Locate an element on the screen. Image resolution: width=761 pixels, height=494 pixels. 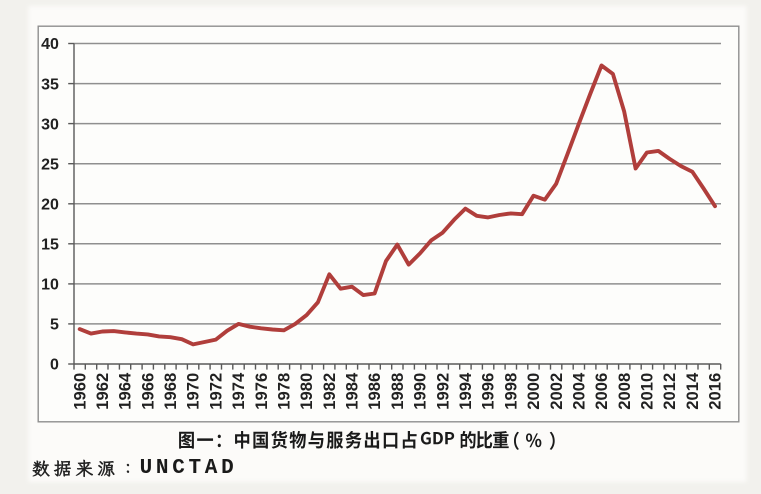
svg-text: 2016 is located at coordinates (715, 391).